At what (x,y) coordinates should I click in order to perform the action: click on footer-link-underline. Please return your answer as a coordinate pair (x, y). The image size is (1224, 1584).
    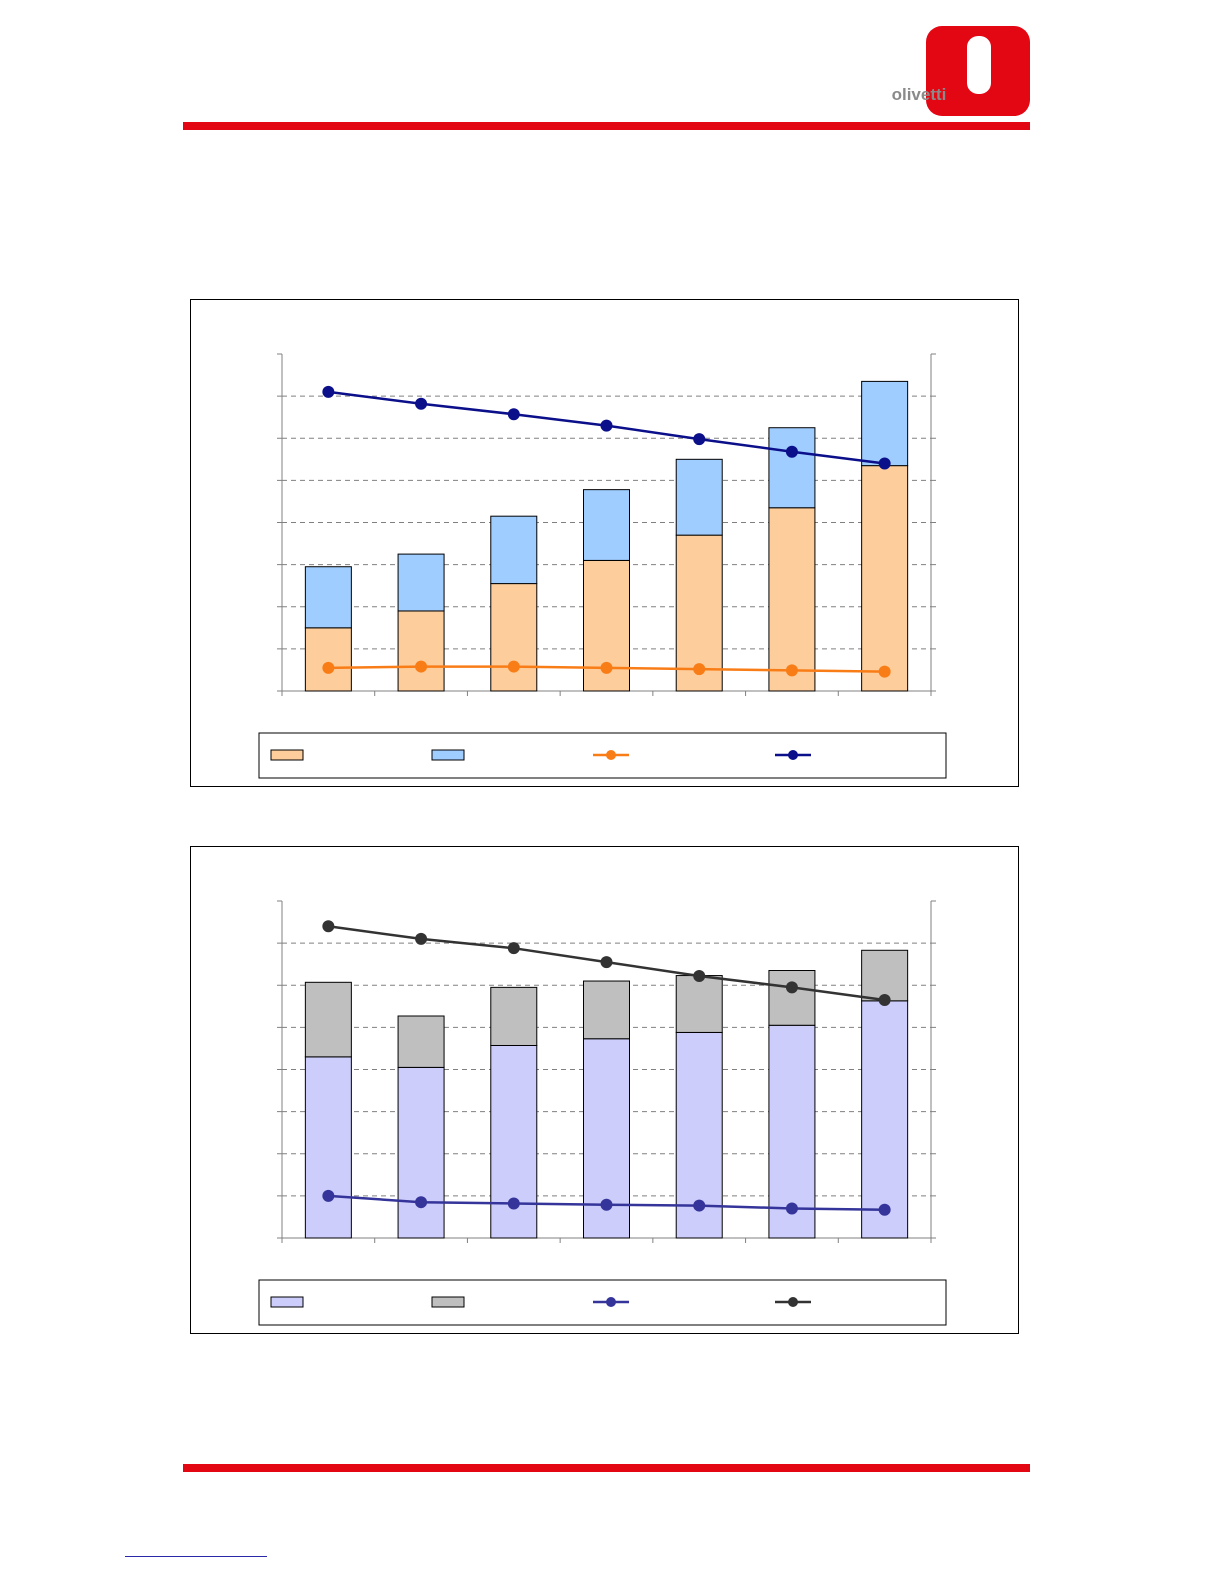
    Looking at the image, I should click on (196, 1556).